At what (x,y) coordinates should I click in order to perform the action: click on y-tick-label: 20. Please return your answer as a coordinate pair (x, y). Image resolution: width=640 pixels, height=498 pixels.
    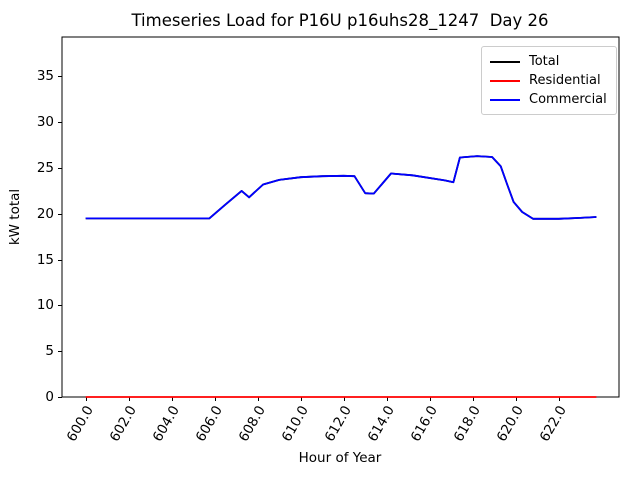
    Looking at the image, I should click on (45, 213).